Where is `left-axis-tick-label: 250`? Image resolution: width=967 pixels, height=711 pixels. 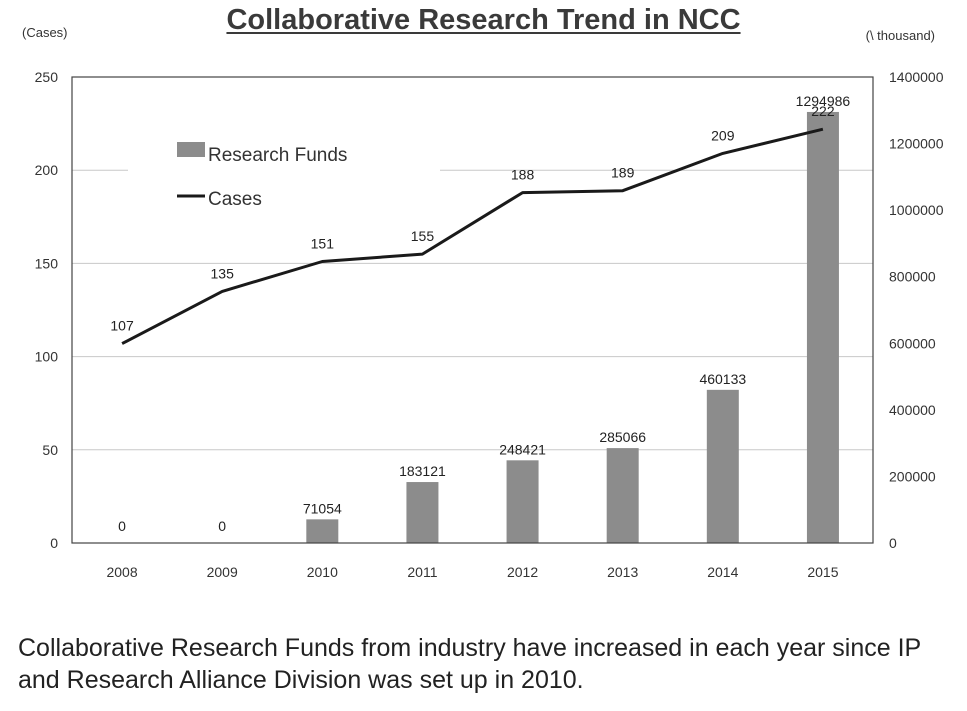 left-axis-tick-label: 250 is located at coordinates (47, 77).